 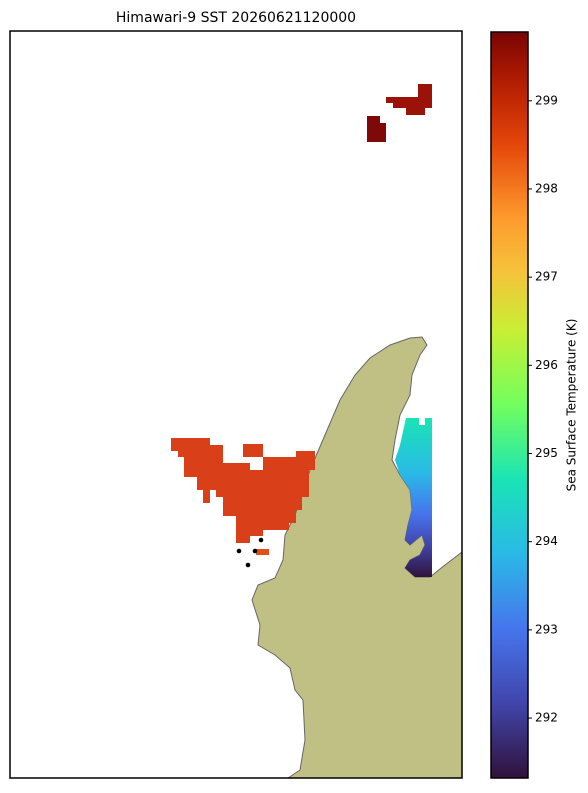 What do you see at coordinates (546, 453) in the screenshot?
I see `colorbar-tick-label: 295` at bounding box center [546, 453].